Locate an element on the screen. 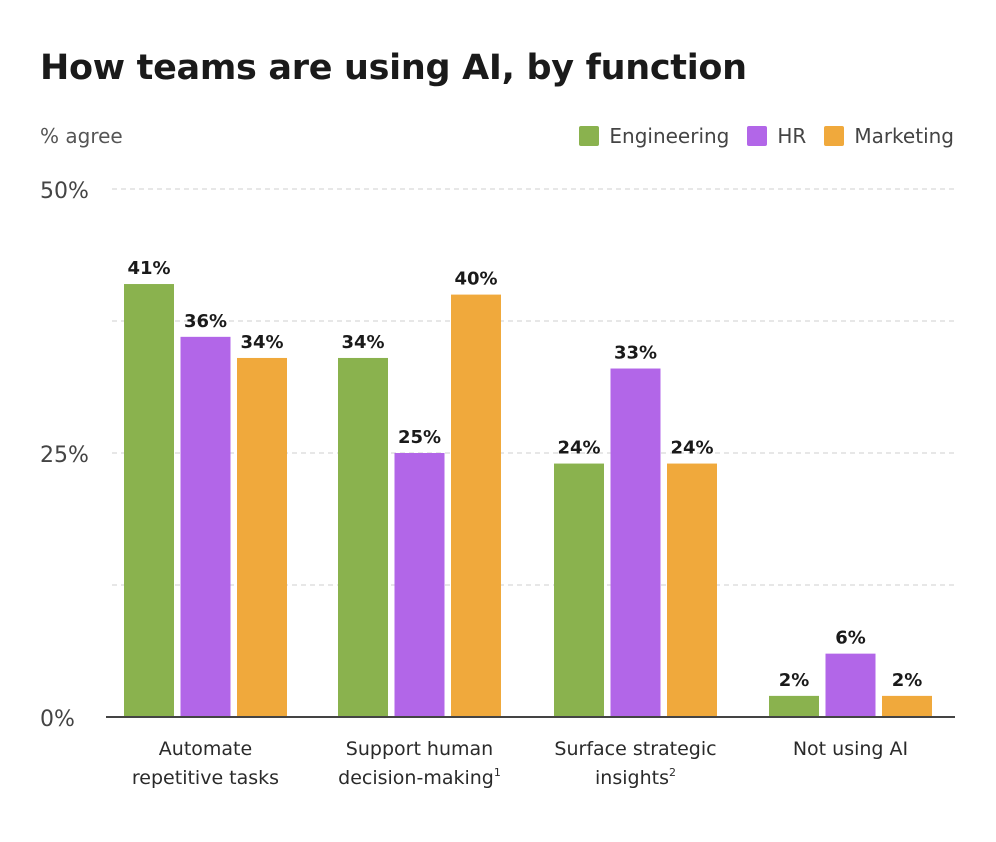  x-tick-label-text: decision-making is located at coordinates (416, 778).